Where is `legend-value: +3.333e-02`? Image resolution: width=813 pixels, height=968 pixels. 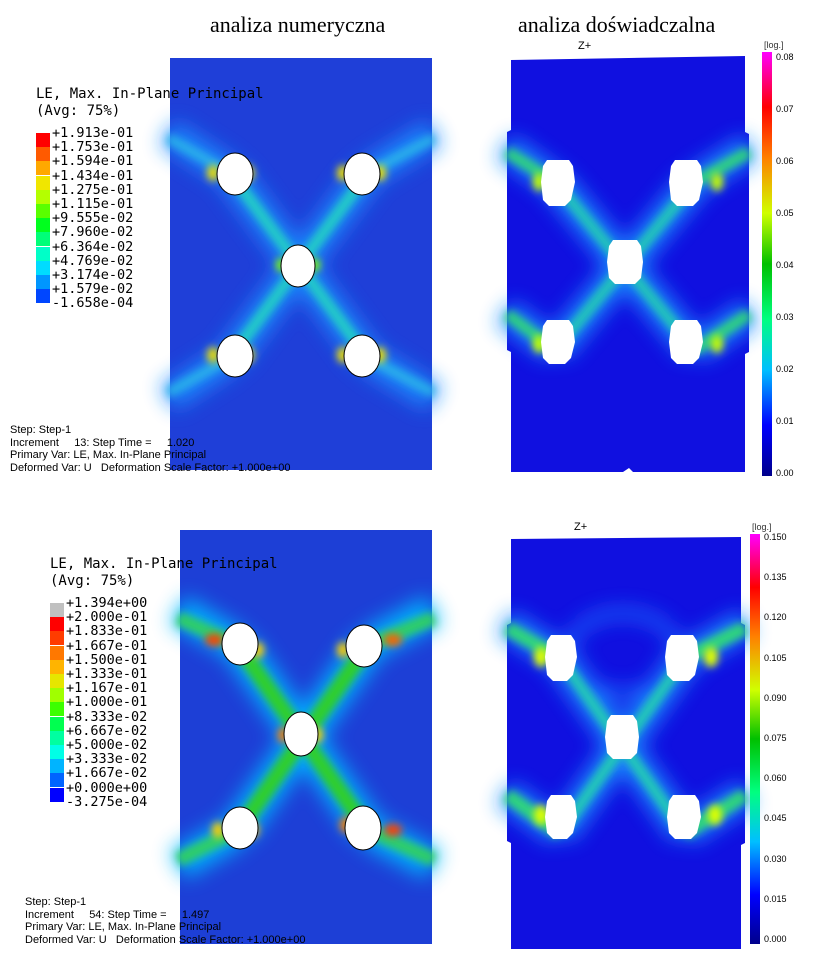
legend-value: +3.333e-02 is located at coordinates (107, 759).